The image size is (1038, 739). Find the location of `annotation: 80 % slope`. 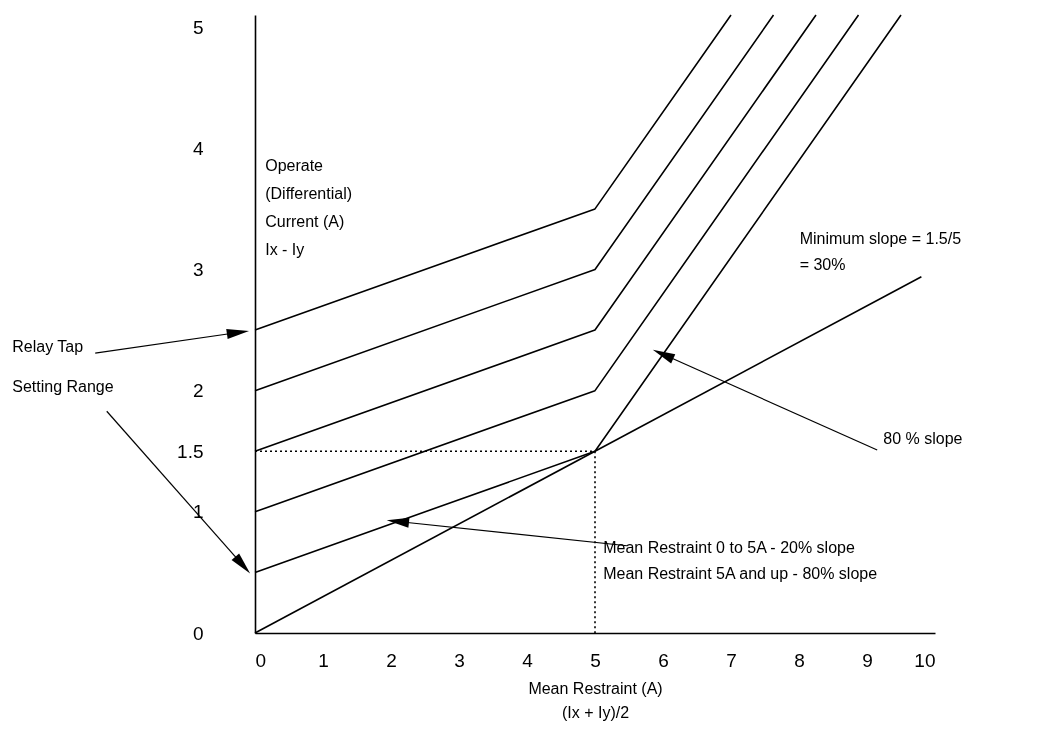

annotation: 80 % slope is located at coordinates (923, 439).